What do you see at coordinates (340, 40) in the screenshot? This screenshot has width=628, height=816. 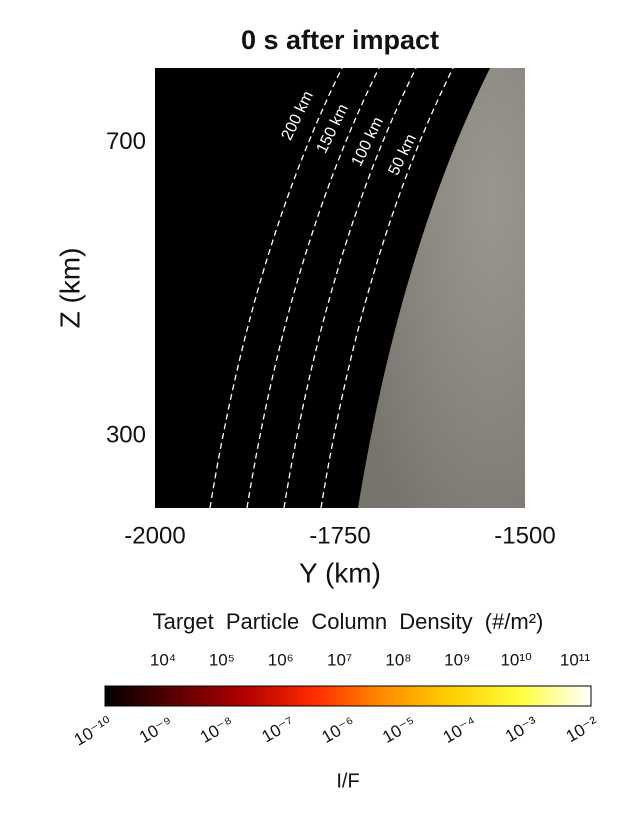 I see `chart-title: 0 s after impact` at bounding box center [340, 40].